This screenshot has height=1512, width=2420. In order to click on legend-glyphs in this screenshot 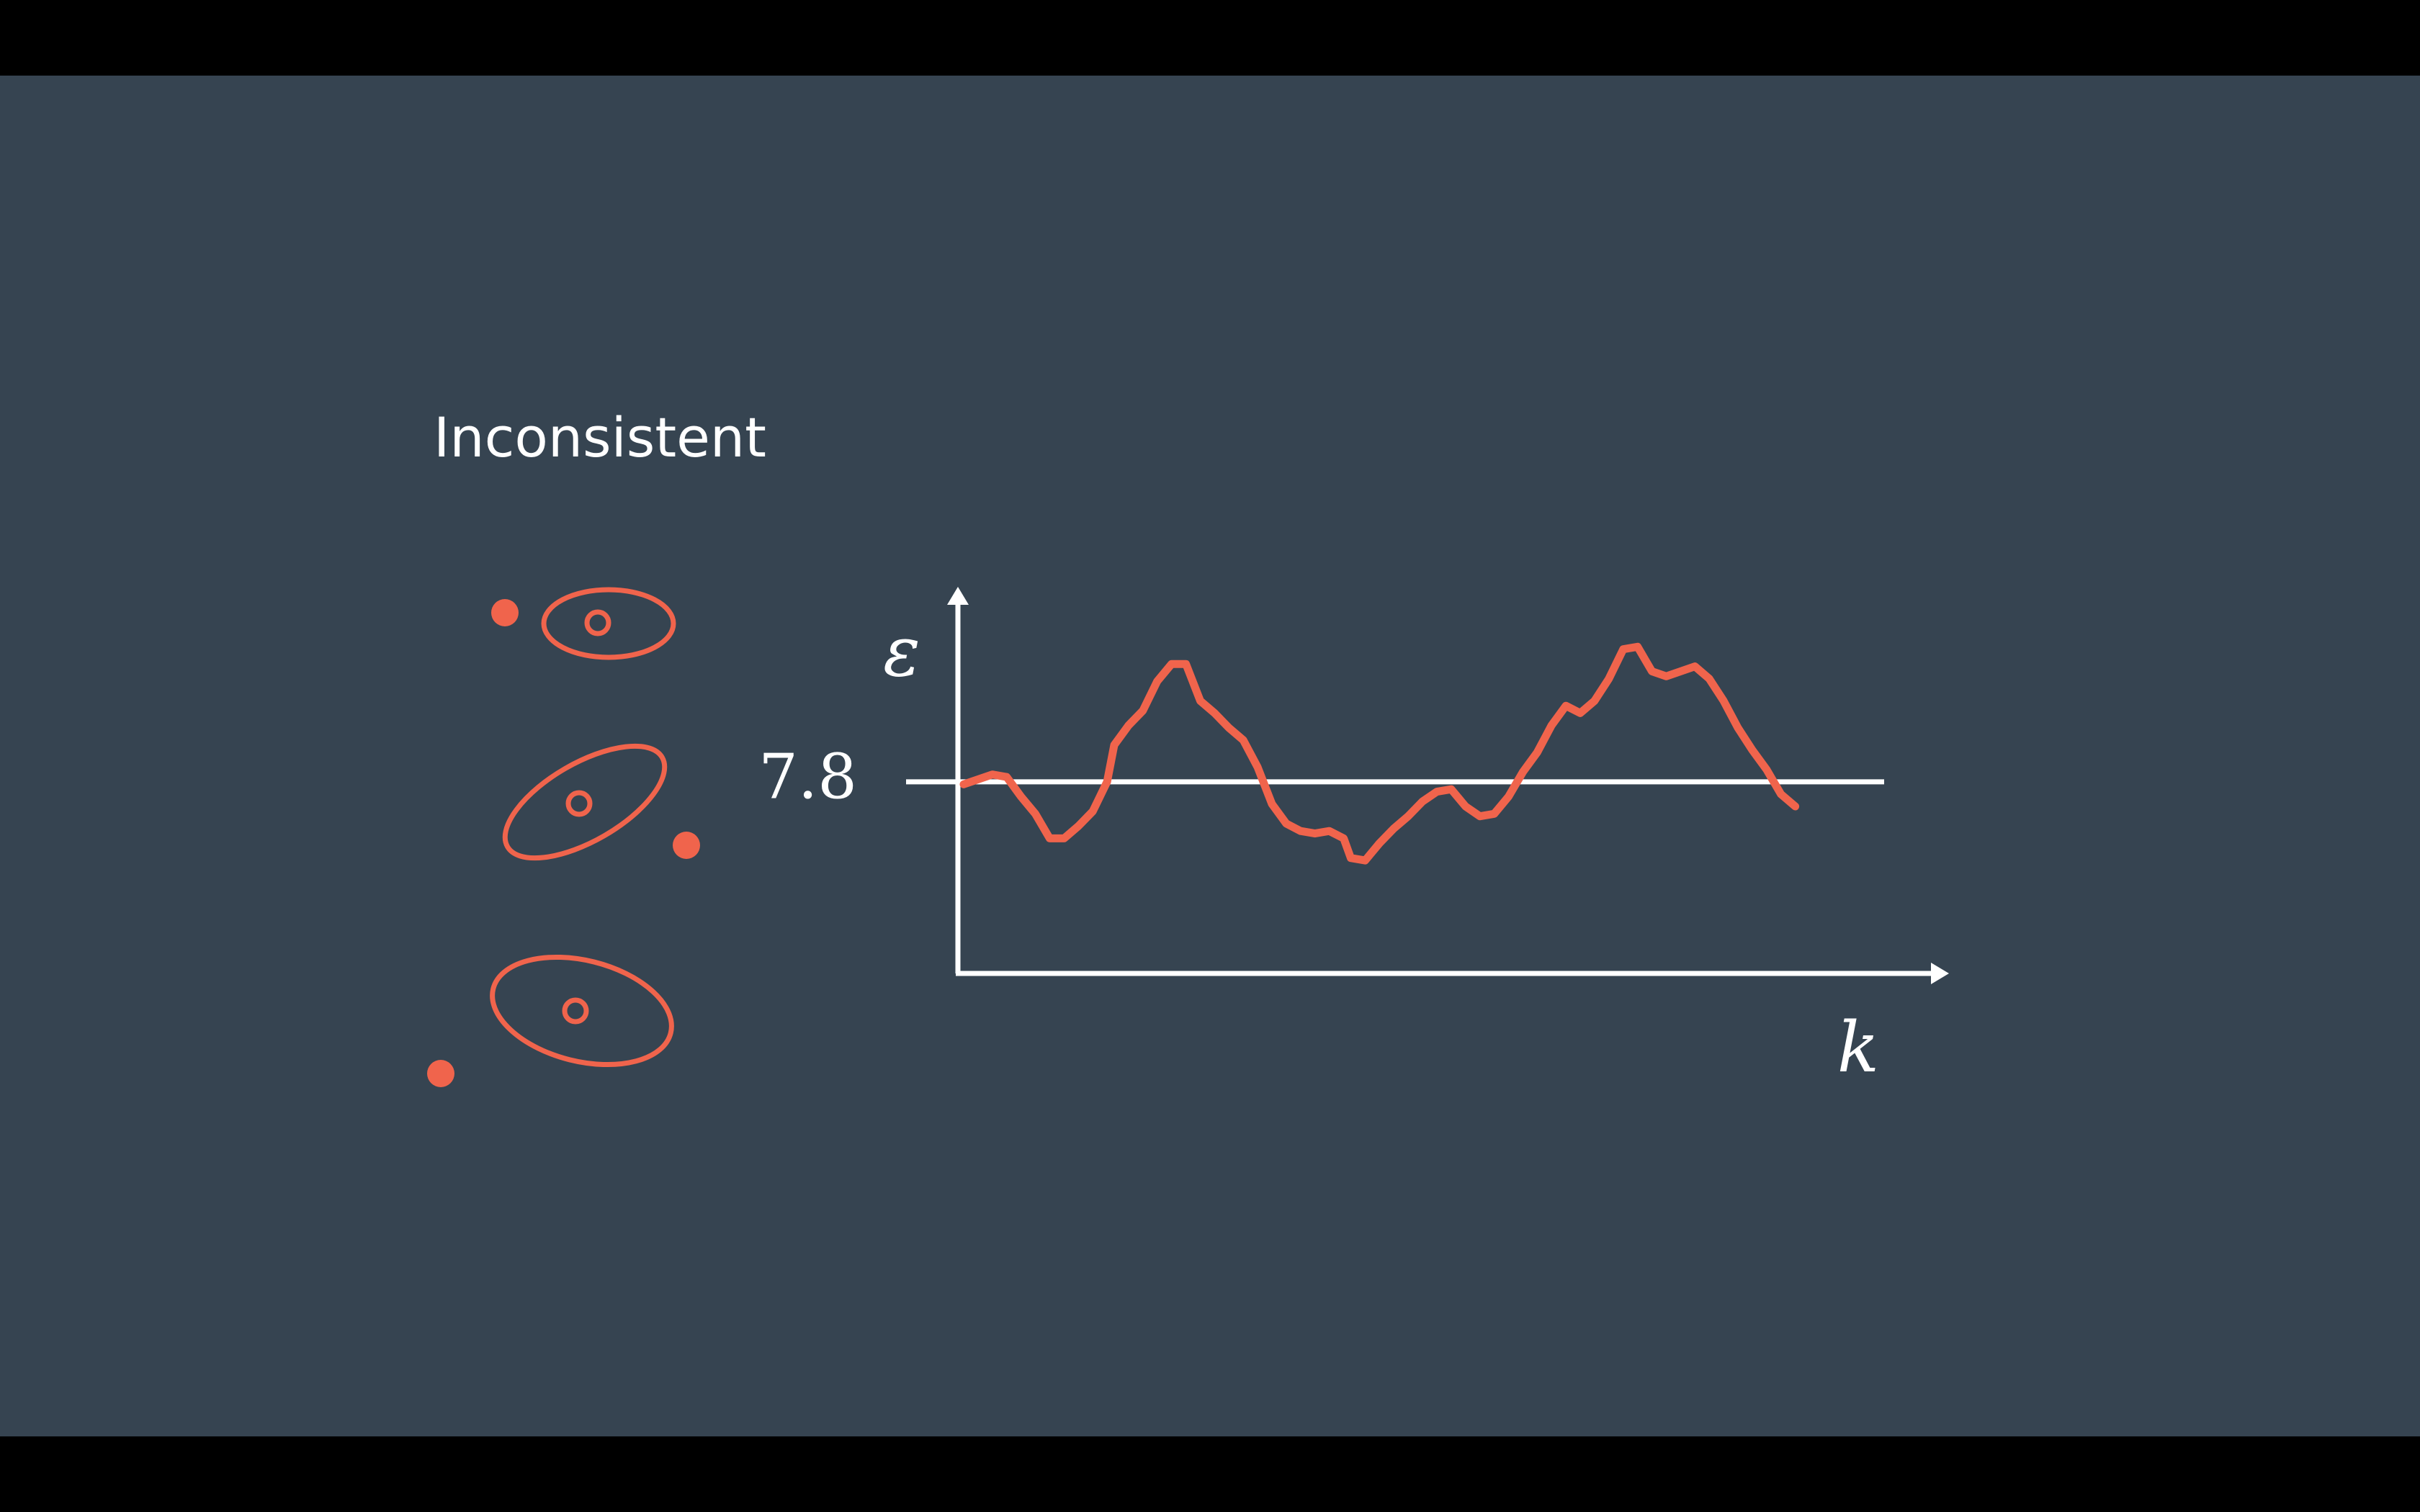, I will do `click(563, 837)`.